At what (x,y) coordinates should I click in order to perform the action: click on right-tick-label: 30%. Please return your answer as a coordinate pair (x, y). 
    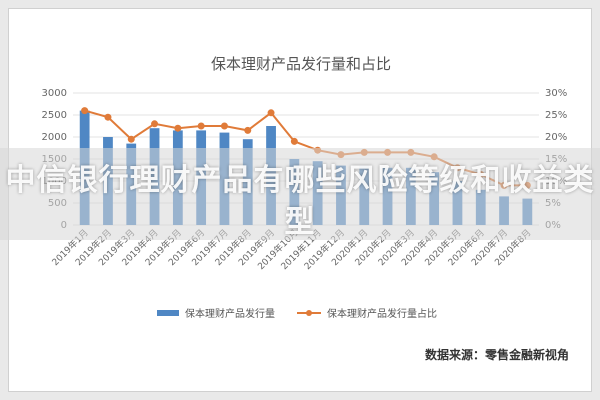
    Looking at the image, I should click on (556, 93).